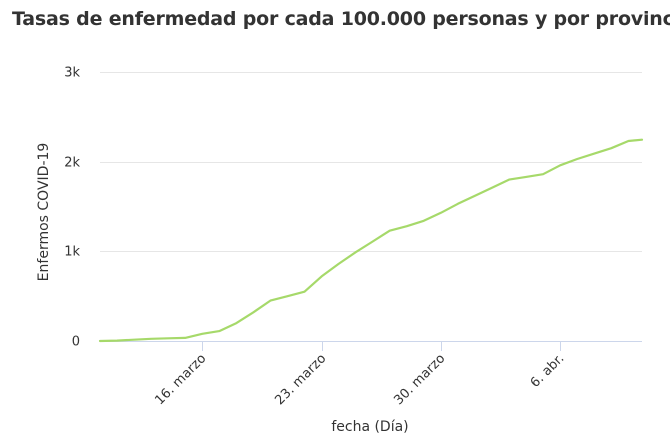 The height and width of the screenshot is (447, 670). I want to click on x-axis-ticks: 16. marzo 23. marzo 30. marzo 6. abr., so click(359, 374).